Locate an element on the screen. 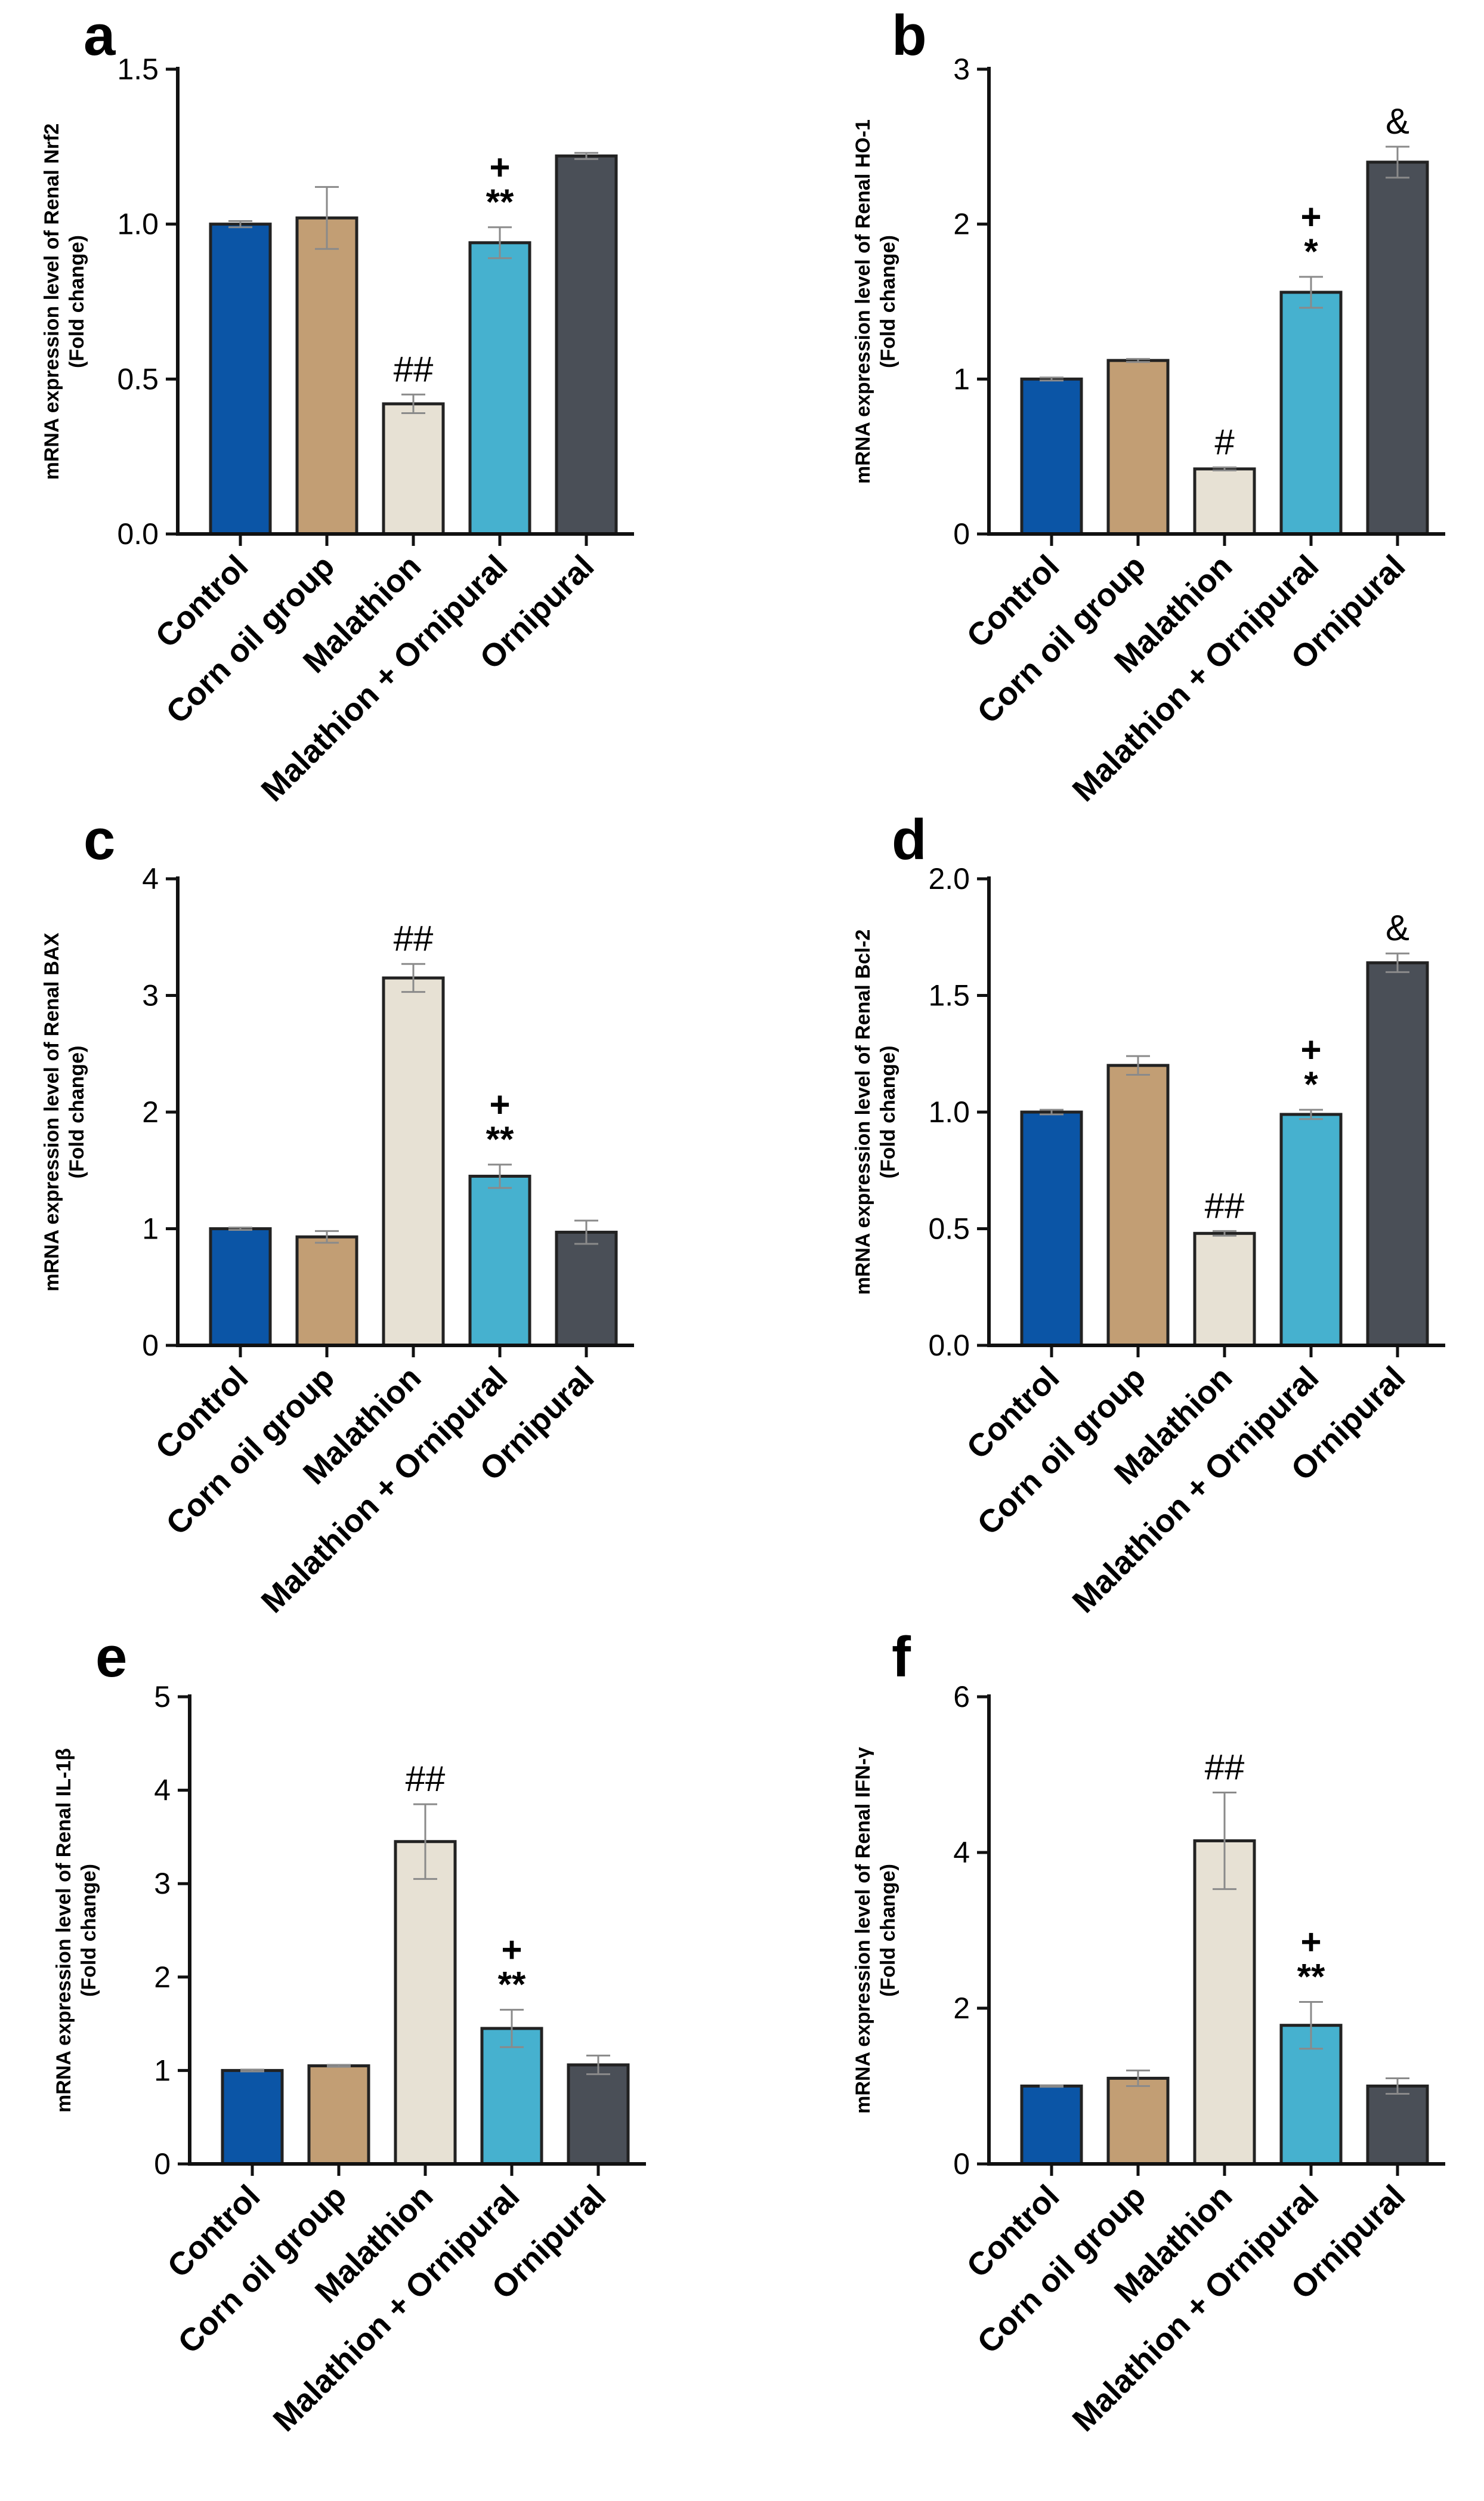 The image size is (1484, 2501). y-tick-label-d-3: 1.5 is located at coordinates (949, 996).